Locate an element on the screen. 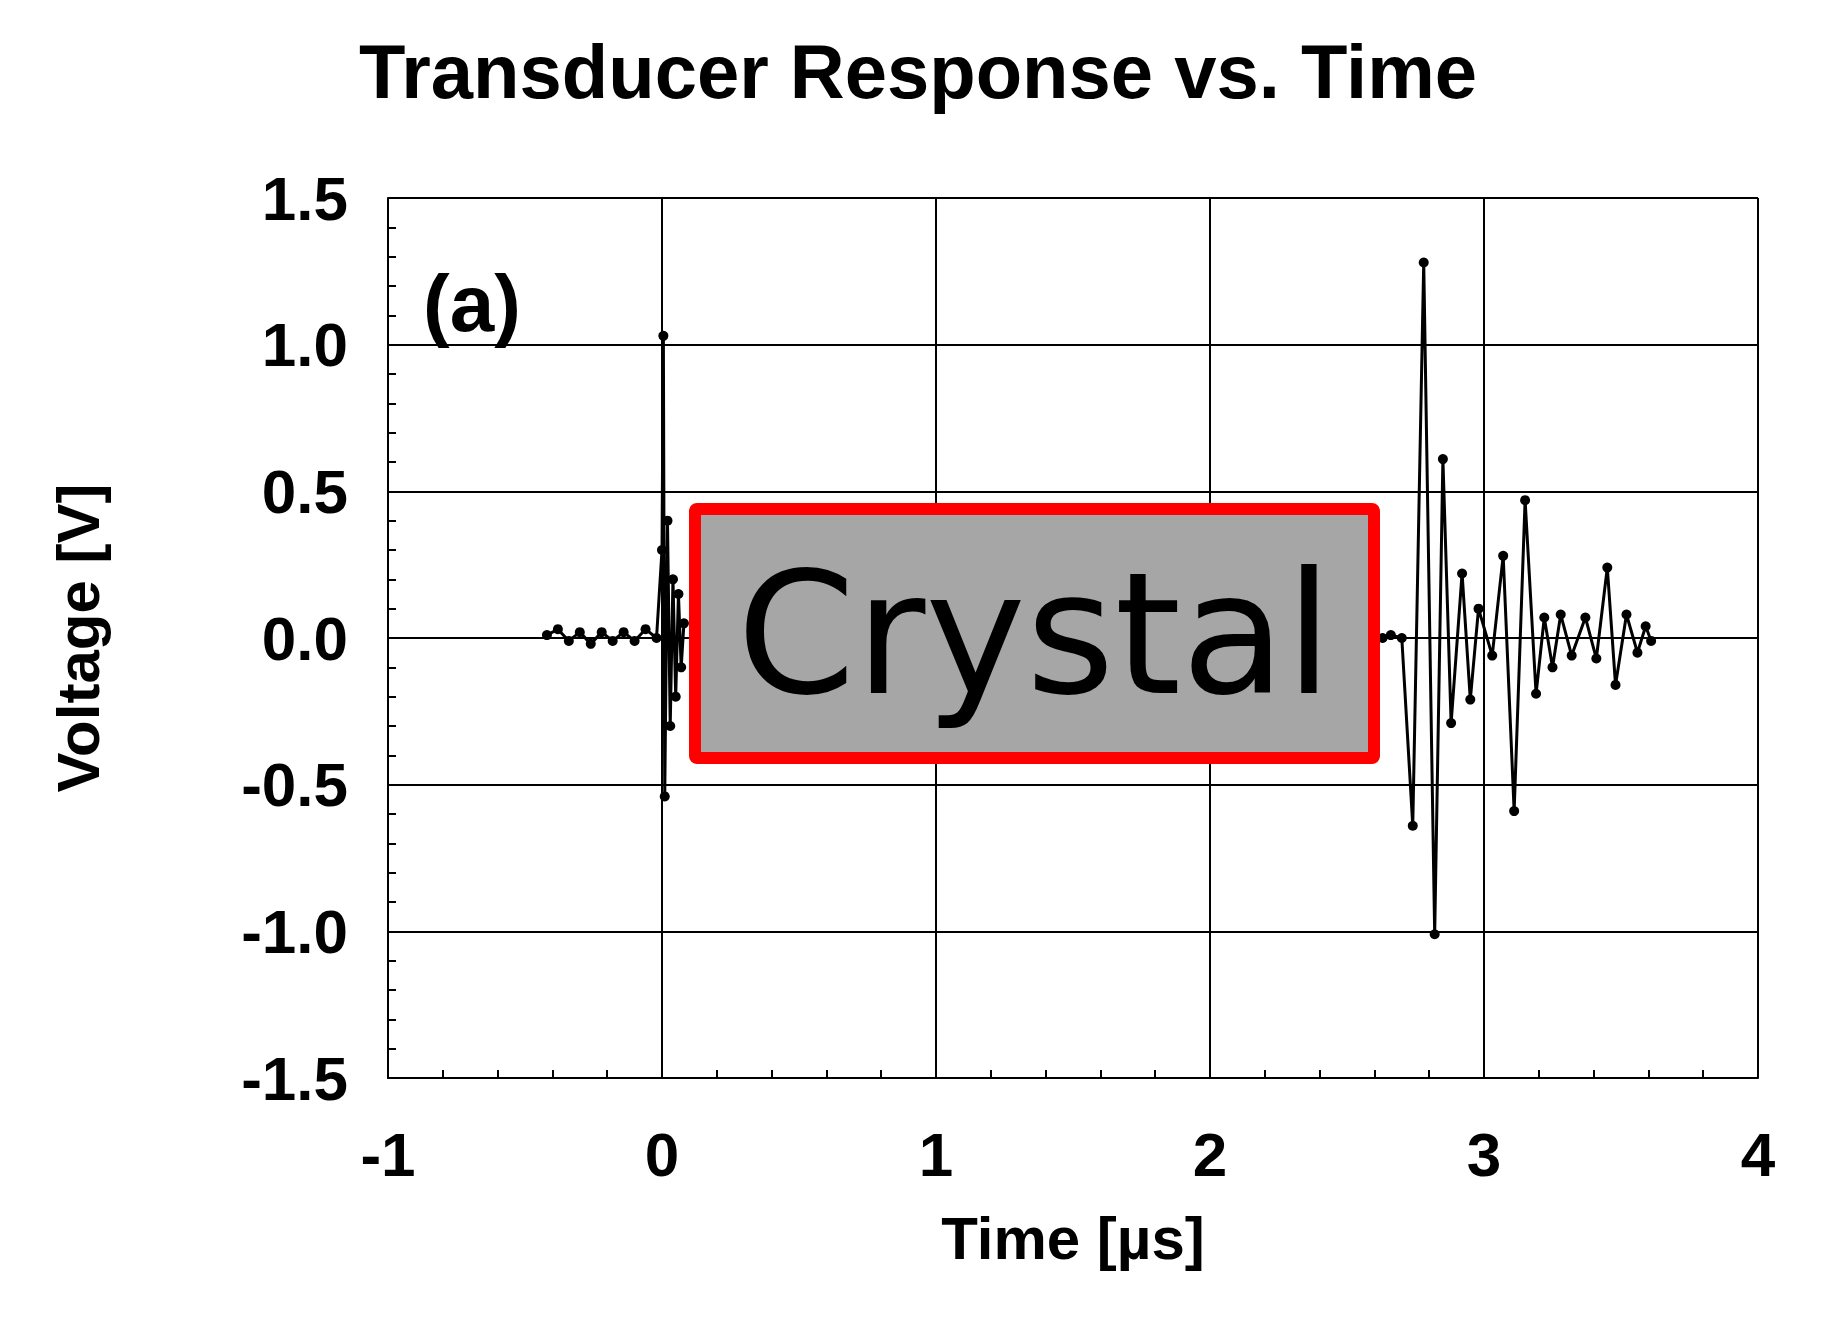  x-tick-label: 0 is located at coordinates (662, 1154).